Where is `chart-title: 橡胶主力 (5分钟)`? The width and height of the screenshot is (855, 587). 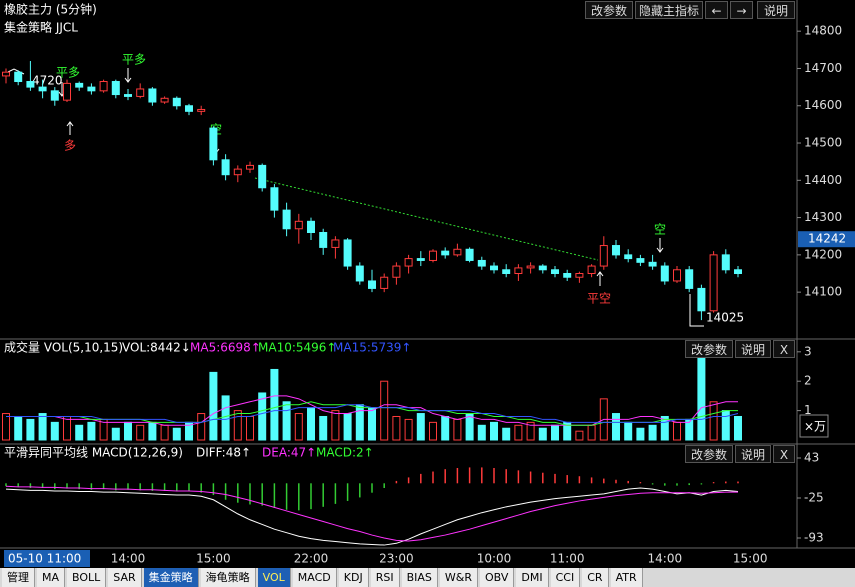
chart-title: 橡胶主力 (5分钟) is located at coordinates (50, 9).